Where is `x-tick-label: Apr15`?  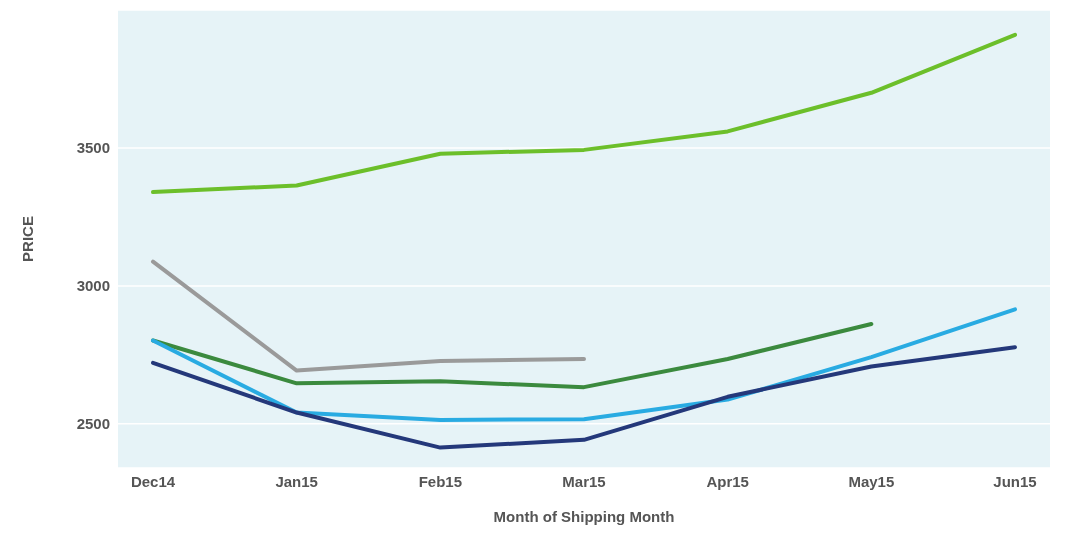
x-tick-label: Apr15 is located at coordinates (727, 481).